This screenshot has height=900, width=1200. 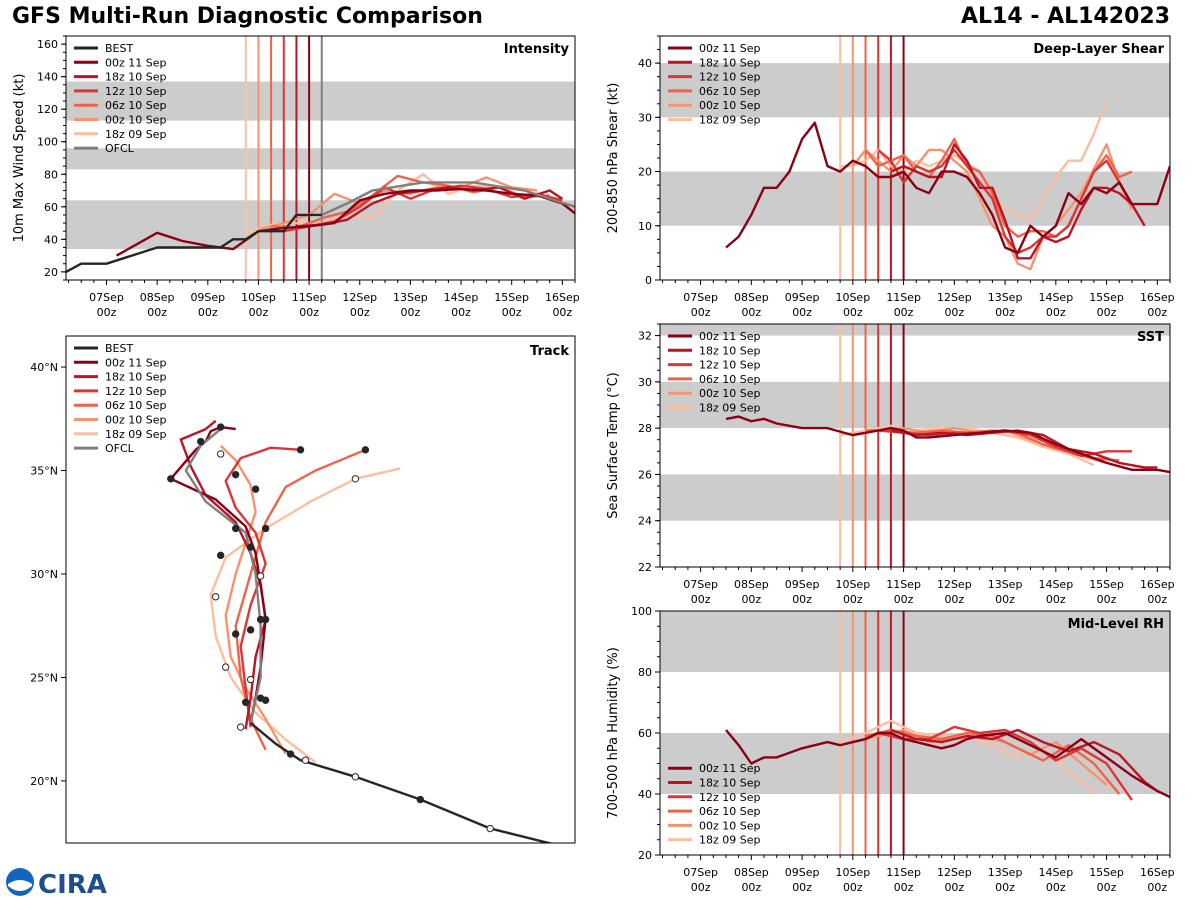 What do you see at coordinates (1157, 297) in the screenshot?
I see `shear-xtick-day: 16Sep` at bounding box center [1157, 297].